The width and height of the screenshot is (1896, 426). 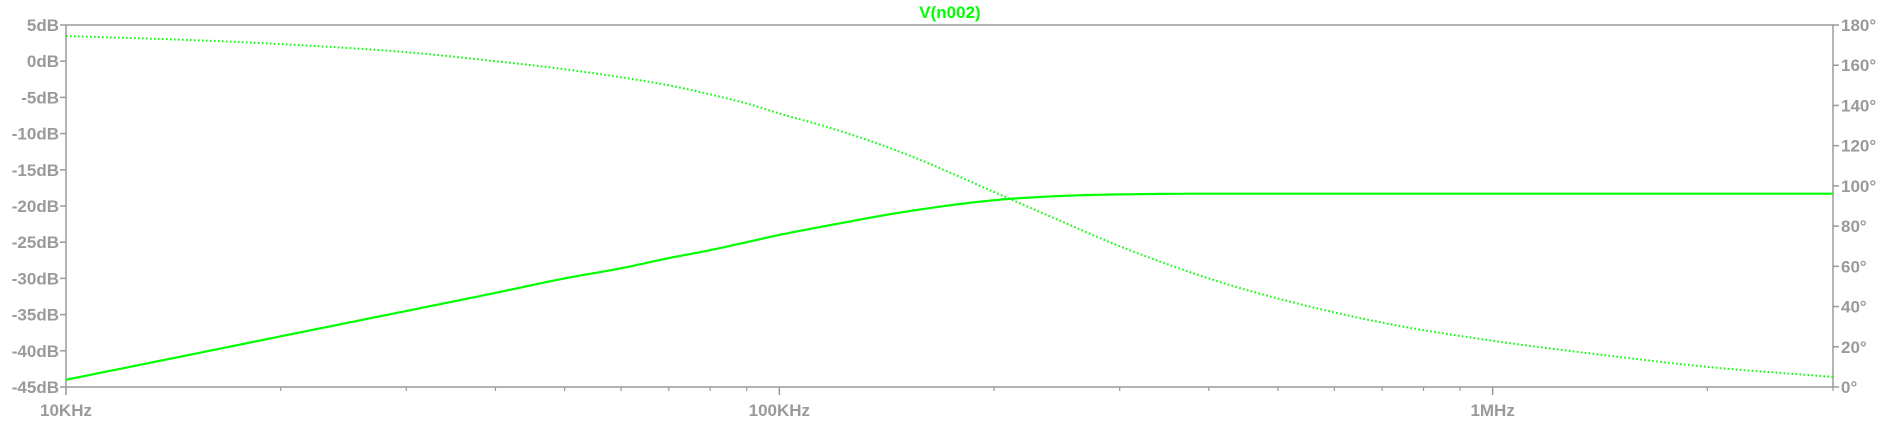 What do you see at coordinates (35, 242) in the screenshot?
I see `y-left-tick-label: -25dB` at bounding box center [35, 242].